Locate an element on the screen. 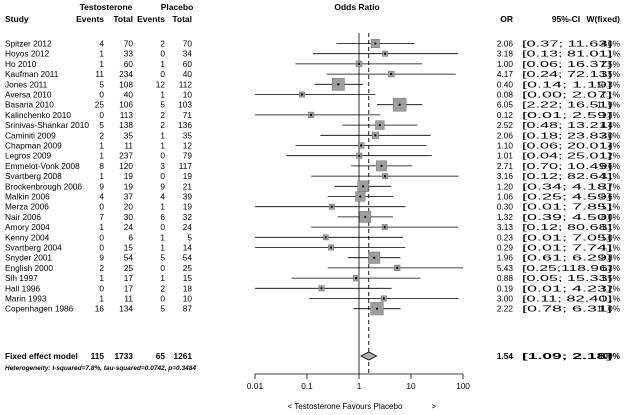 Image resolution: width=624 pixels, height=415 pixels. odds-ratio-value: 2.71 is located at coordinates (505, 166).